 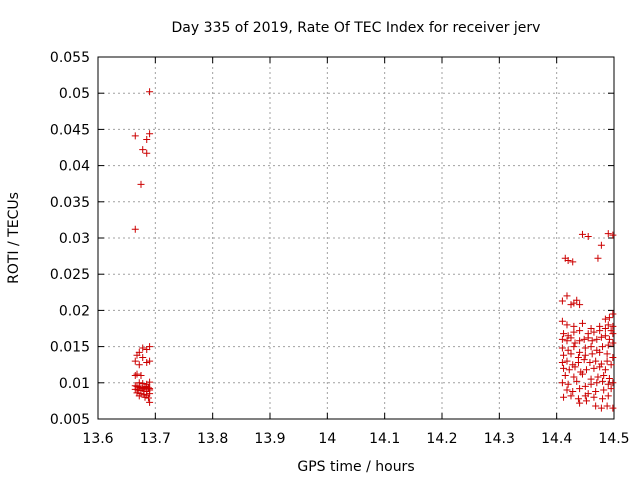 I want to click on y-tick-label: 0.03, so click(x=74, y=239).